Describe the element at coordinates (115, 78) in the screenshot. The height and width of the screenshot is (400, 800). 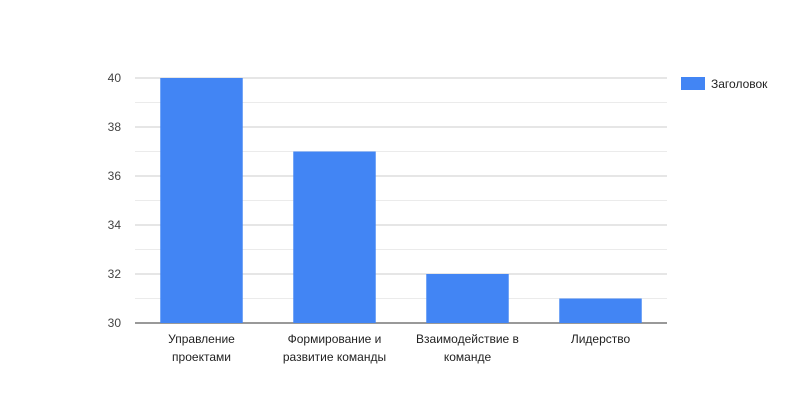
I see `y-tick-label: 40` at that location.